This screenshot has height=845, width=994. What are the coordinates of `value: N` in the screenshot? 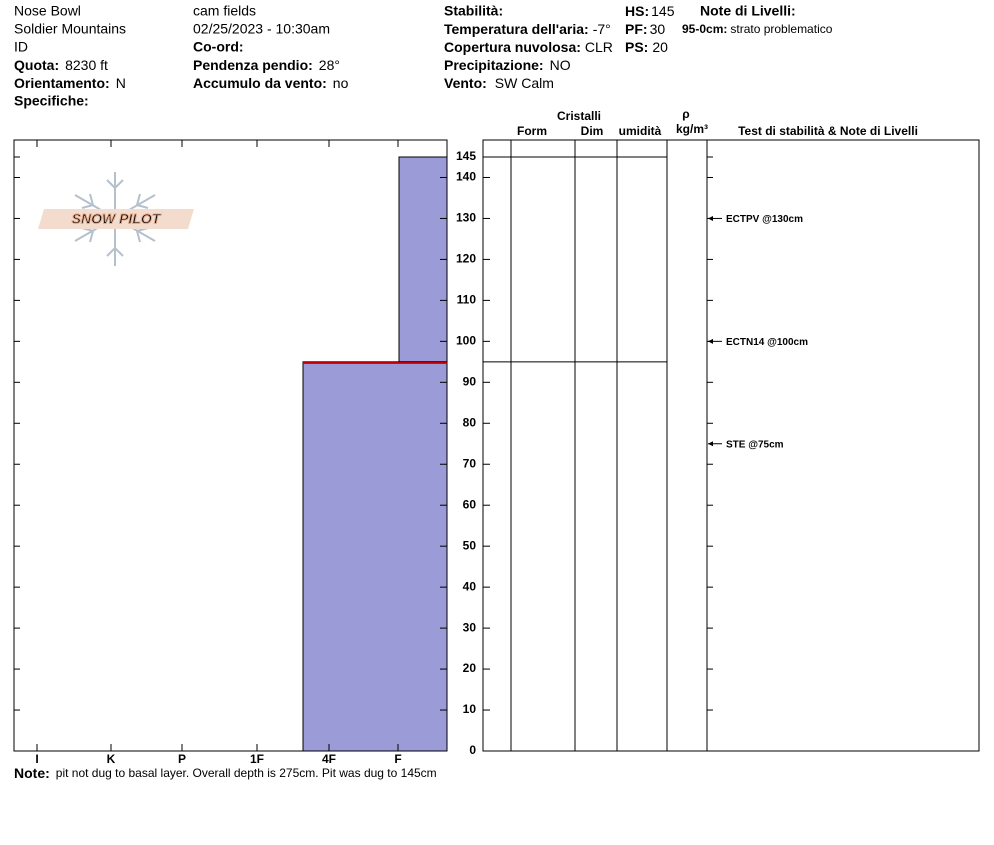 It's located at (121, 83).